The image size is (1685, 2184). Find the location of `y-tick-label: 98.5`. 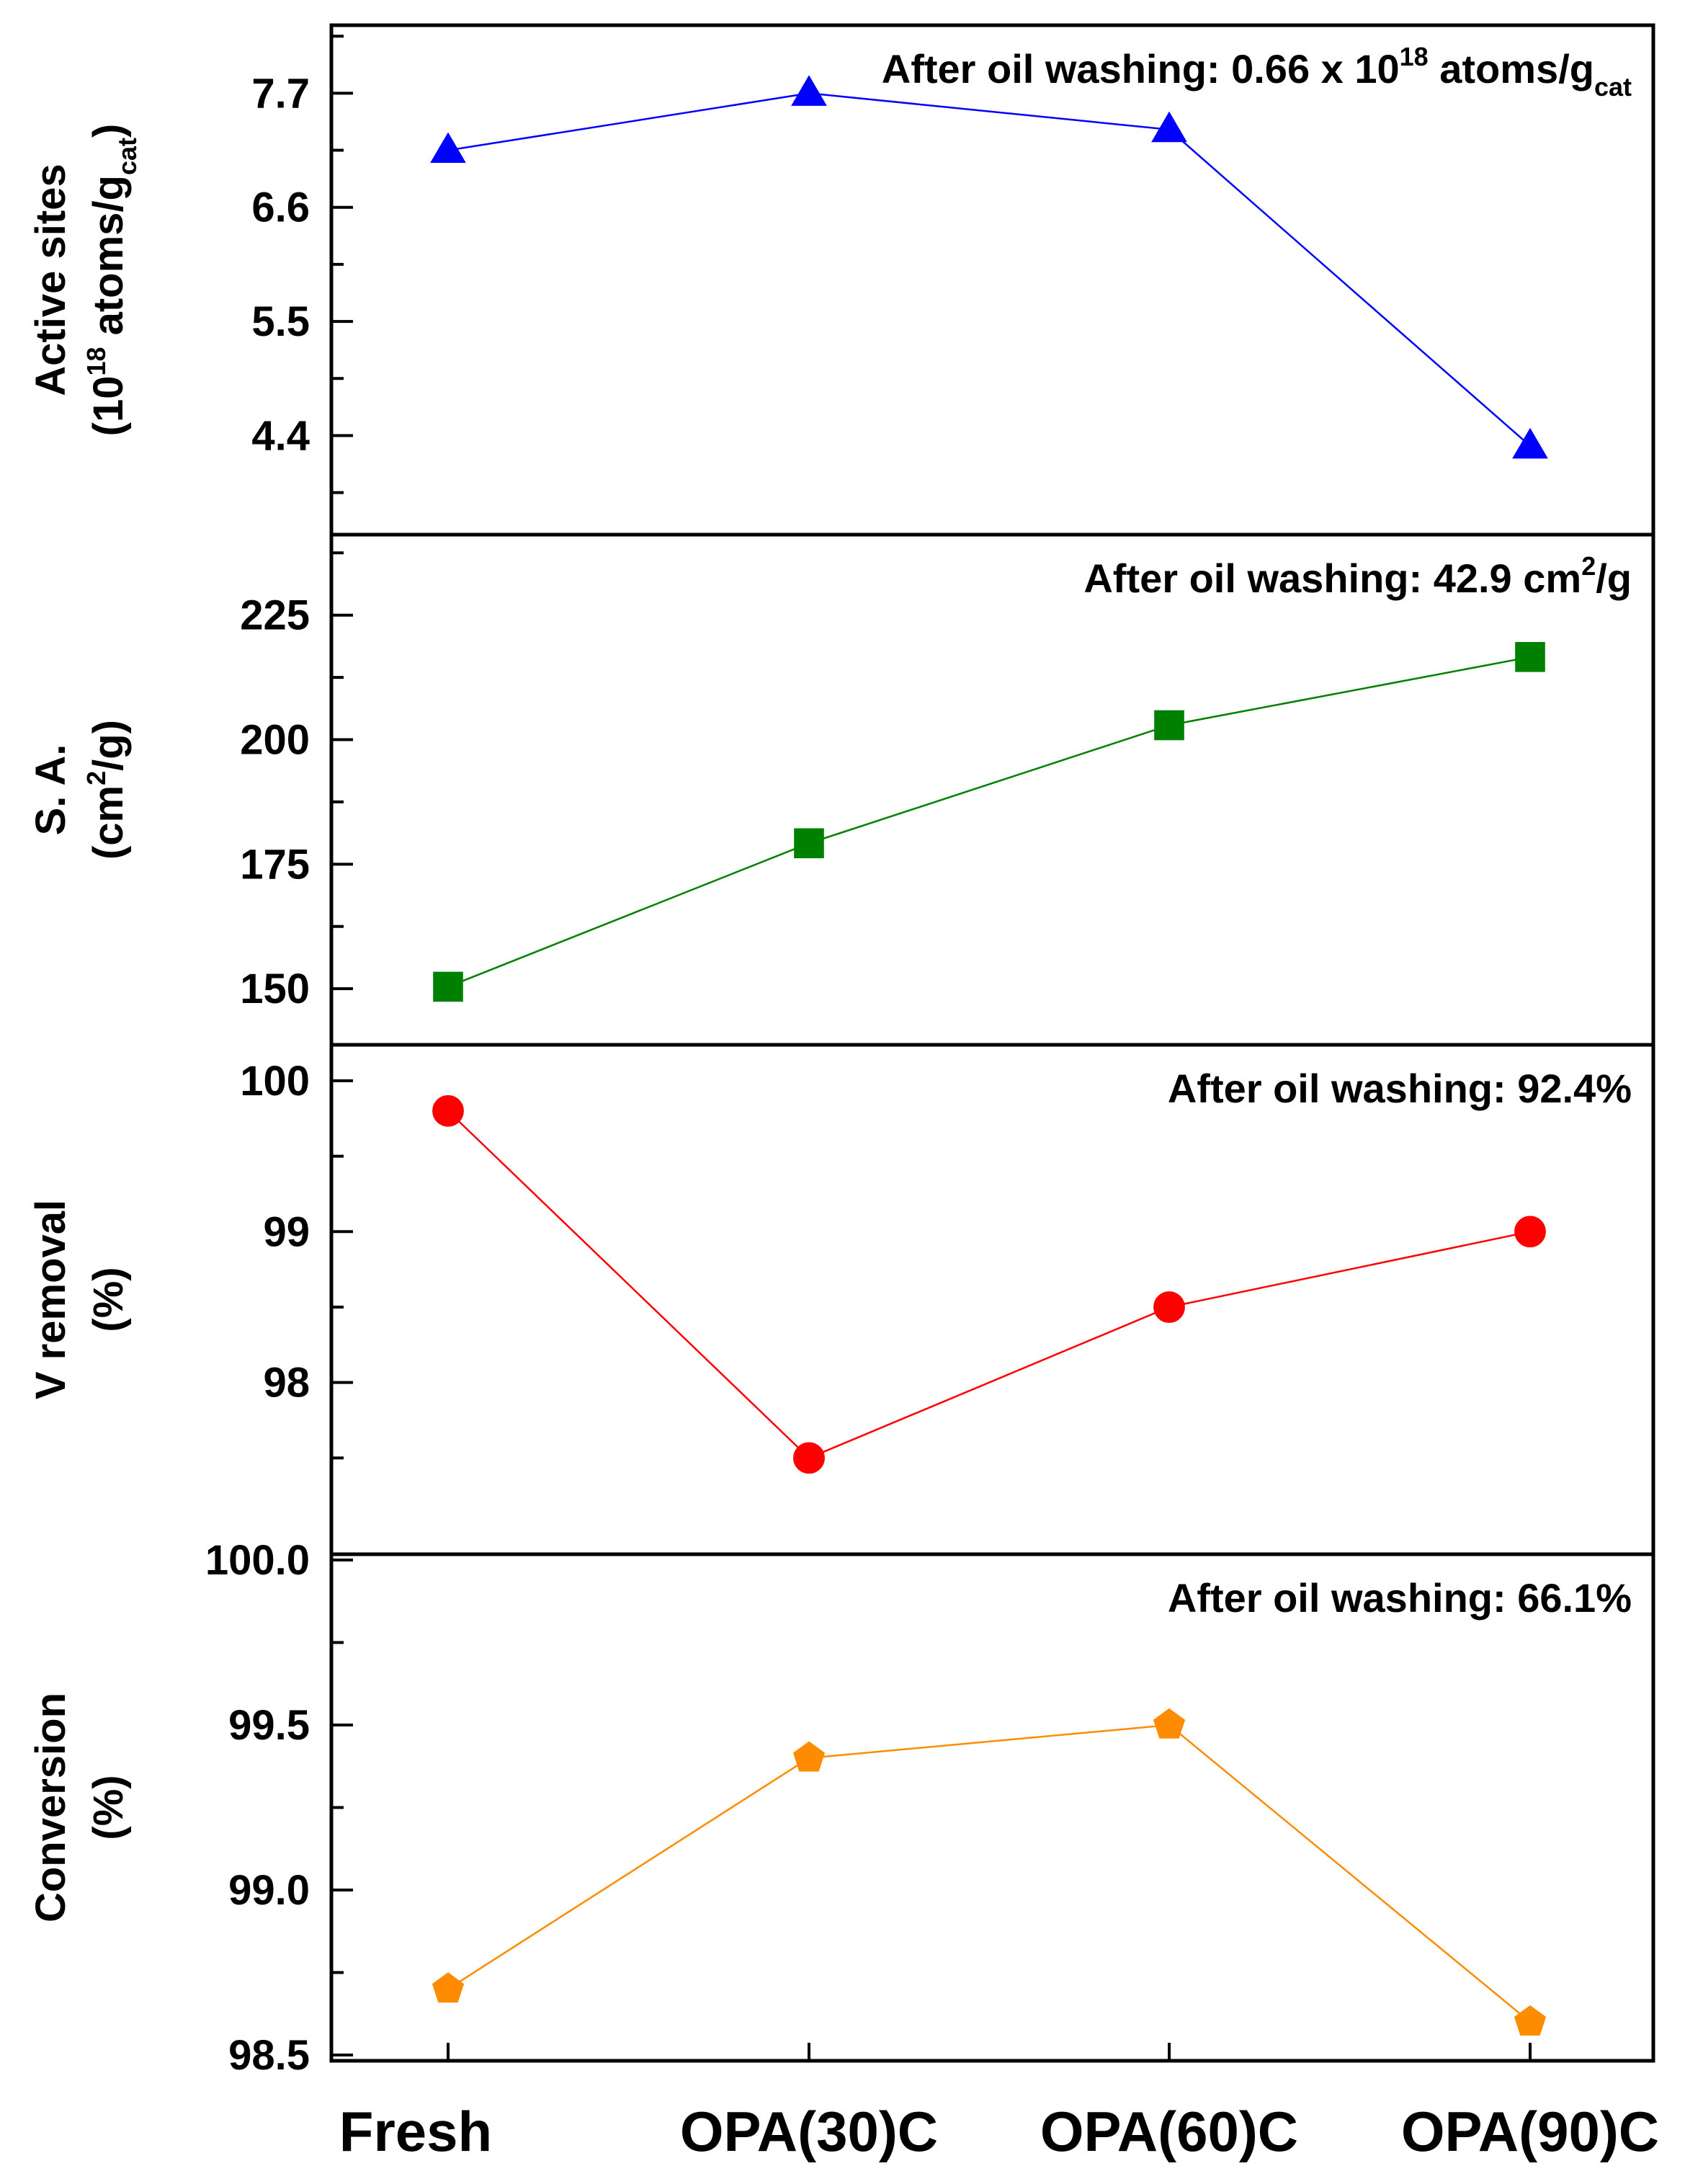

y-tick-label: 98.5 is located at coordinates (269, 2055).